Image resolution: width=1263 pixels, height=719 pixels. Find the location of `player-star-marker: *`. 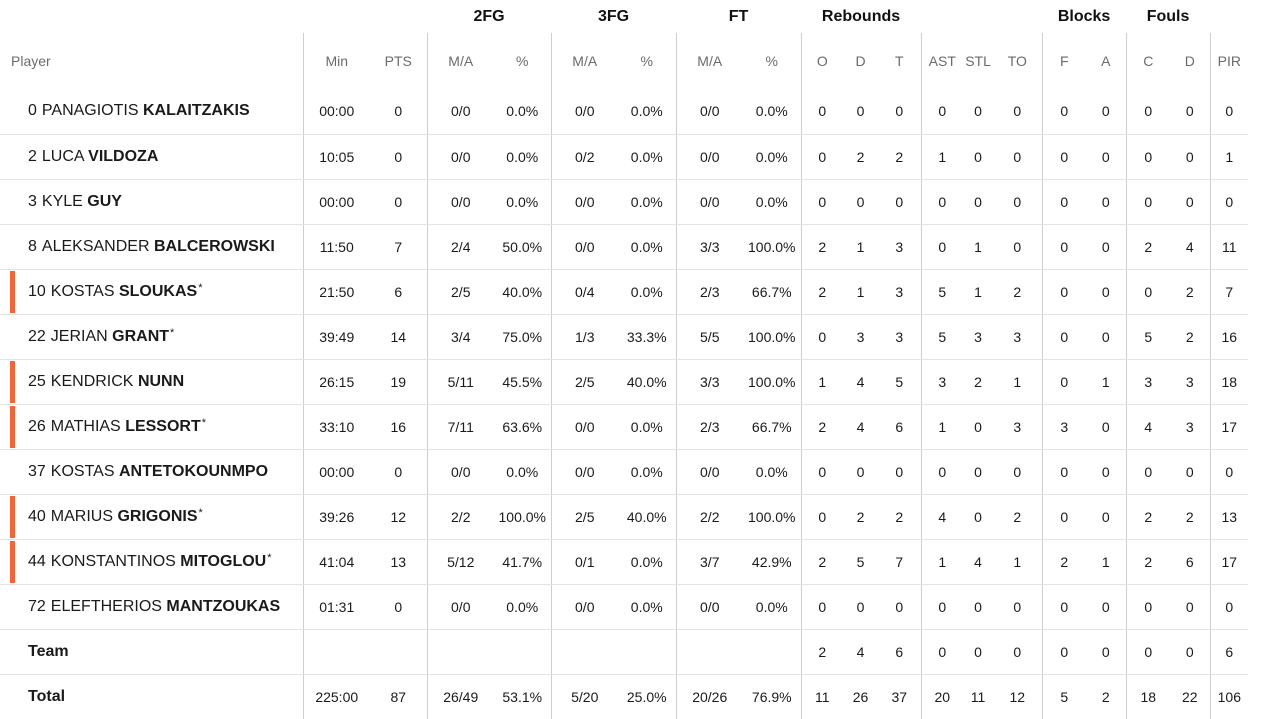

player-star-marker: * is located at coordinates (204, 422).